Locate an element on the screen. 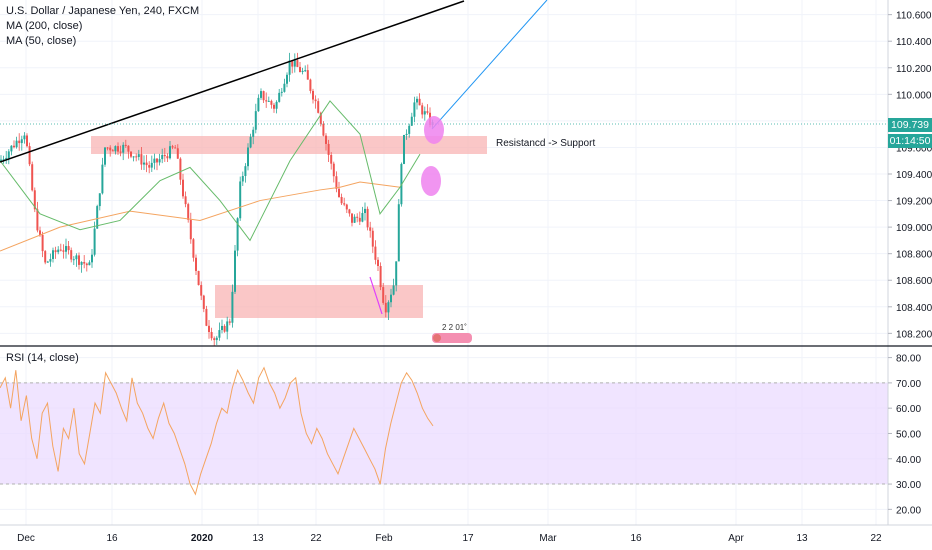  rsi-legend-label: RSI (14, close) is located at coordinates (42, 358).